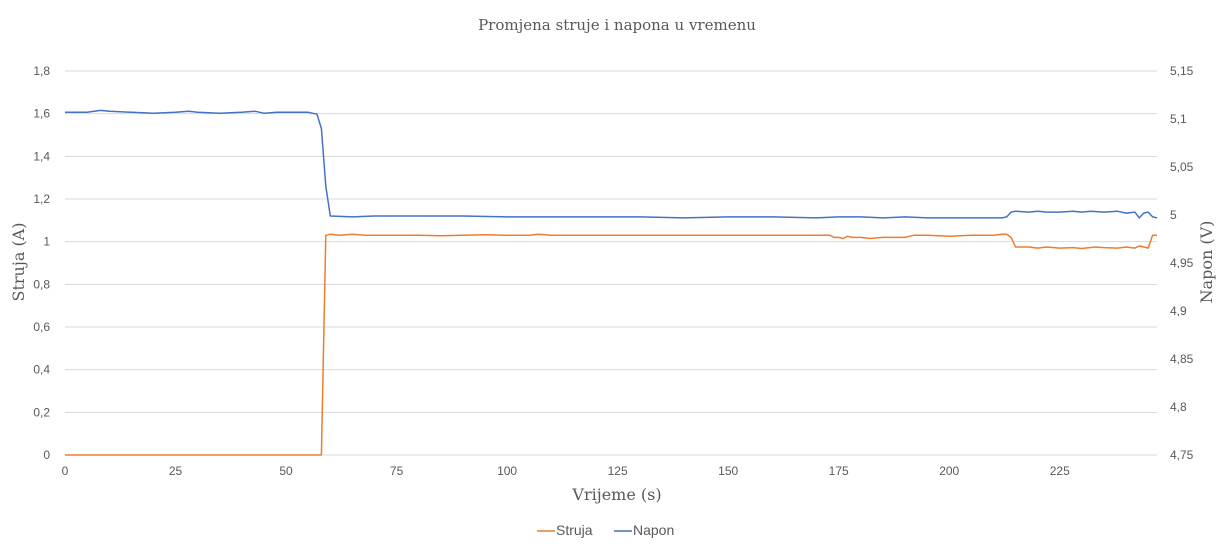 The image size is (1223, 547). I want to click on y-axis-title: Struja (A), so click(18, 262).